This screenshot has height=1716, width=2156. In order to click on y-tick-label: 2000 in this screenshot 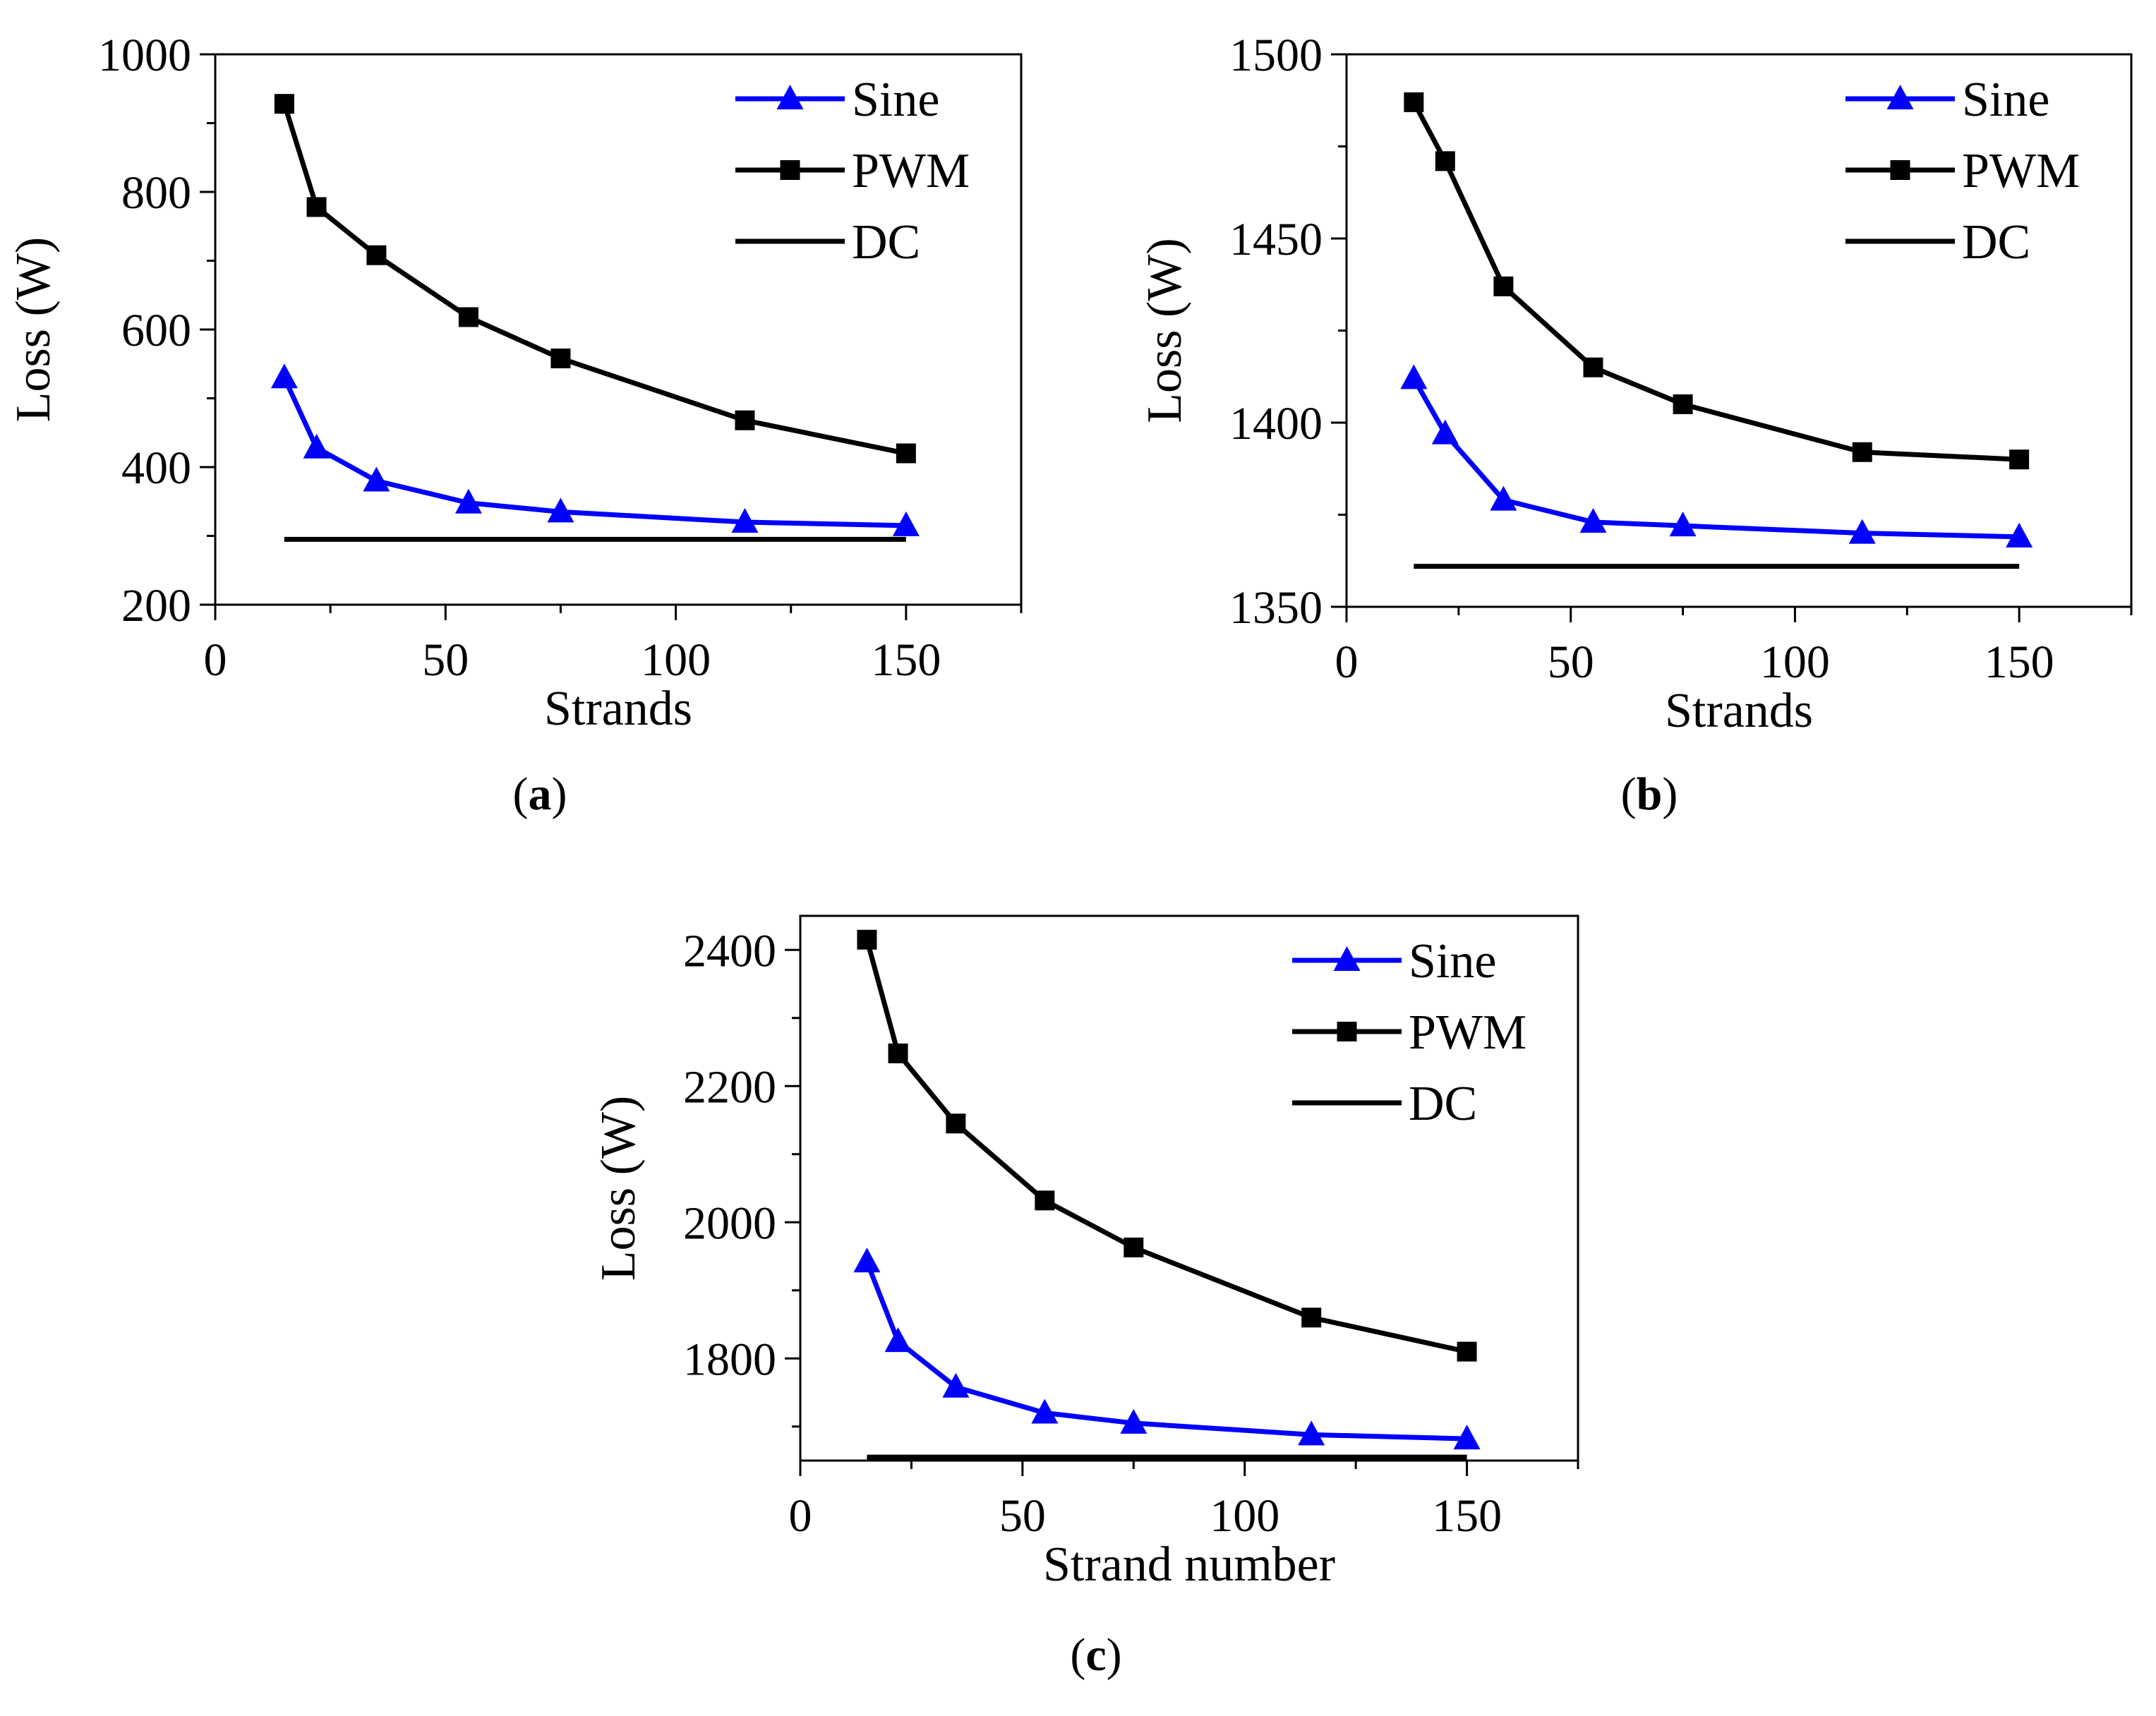, I will do `click(729, 1223)`.